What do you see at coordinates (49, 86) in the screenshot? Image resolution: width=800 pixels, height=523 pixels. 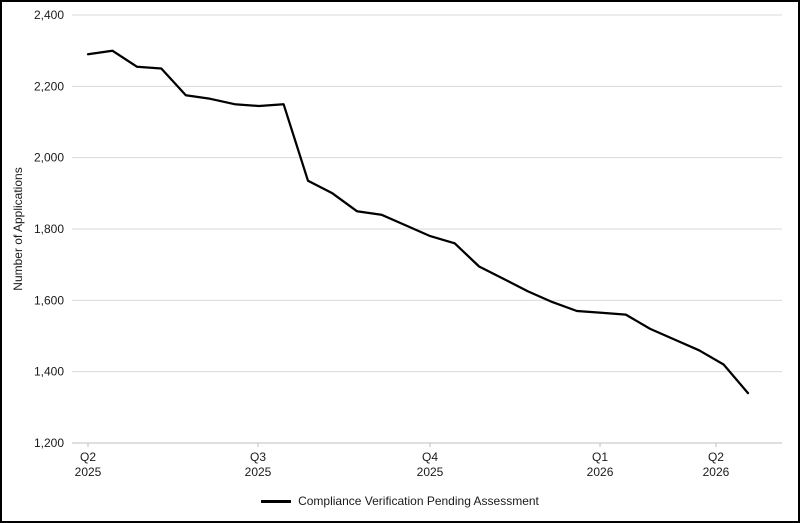 I see `y-tick-label: 2,200` at bounding box center [49, 86].